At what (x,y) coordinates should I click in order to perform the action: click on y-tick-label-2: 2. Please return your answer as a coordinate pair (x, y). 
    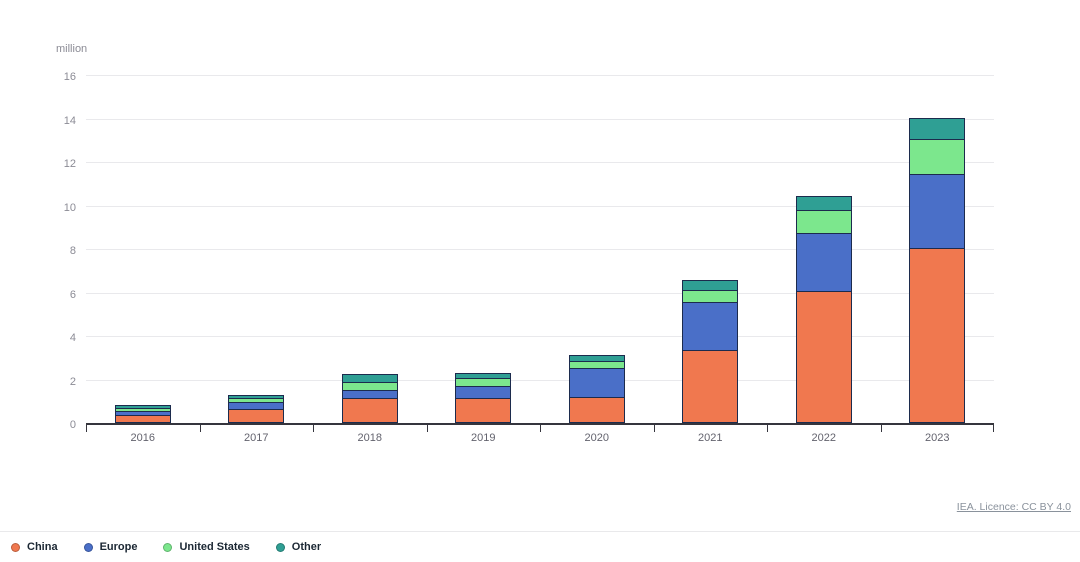
    Looking at the image, I should click on (72, 381).